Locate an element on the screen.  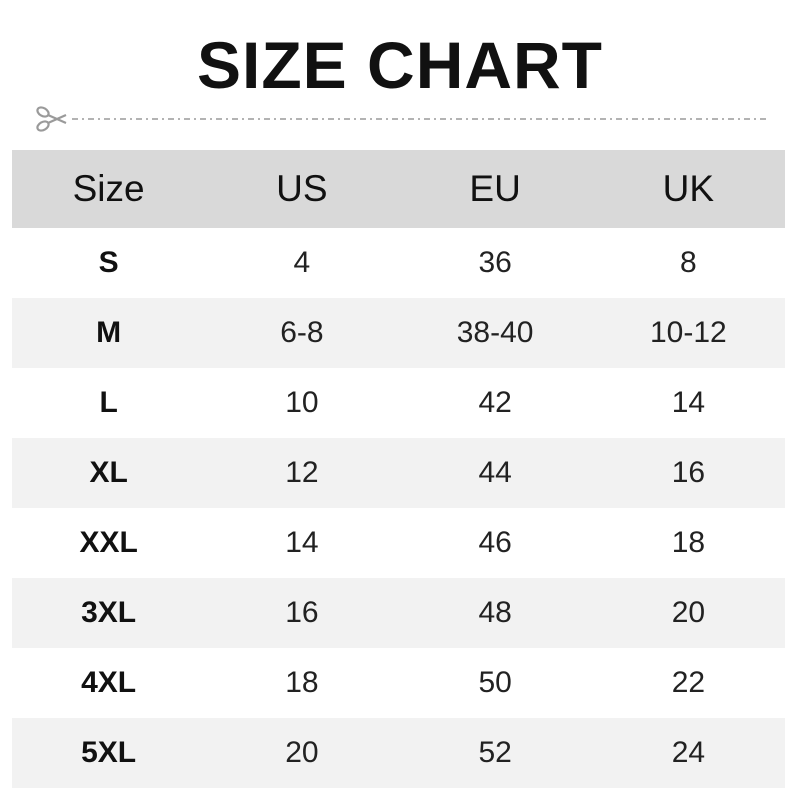
size-value-uk: 22 is located at coordinates (688, 682).